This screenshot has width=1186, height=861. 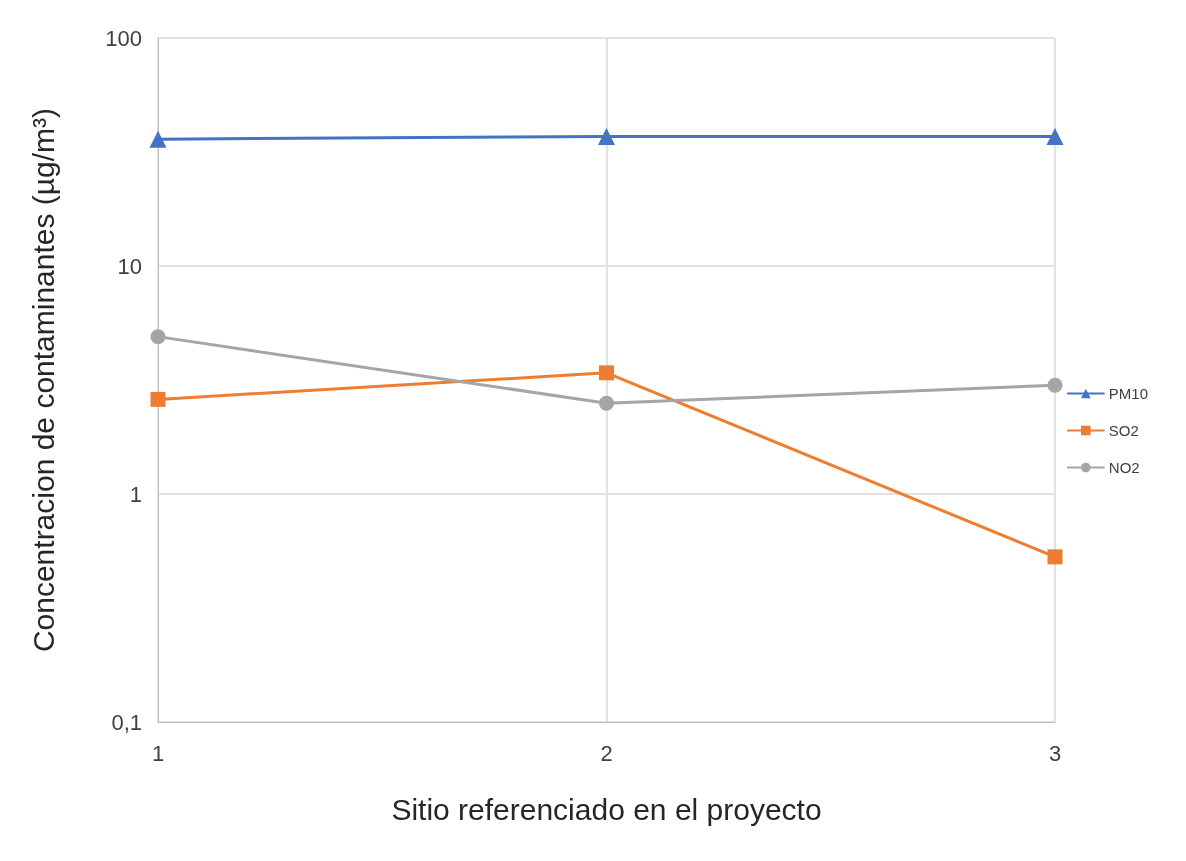 I want to click on y-tick-label: 1, so click(x=135, y=494).